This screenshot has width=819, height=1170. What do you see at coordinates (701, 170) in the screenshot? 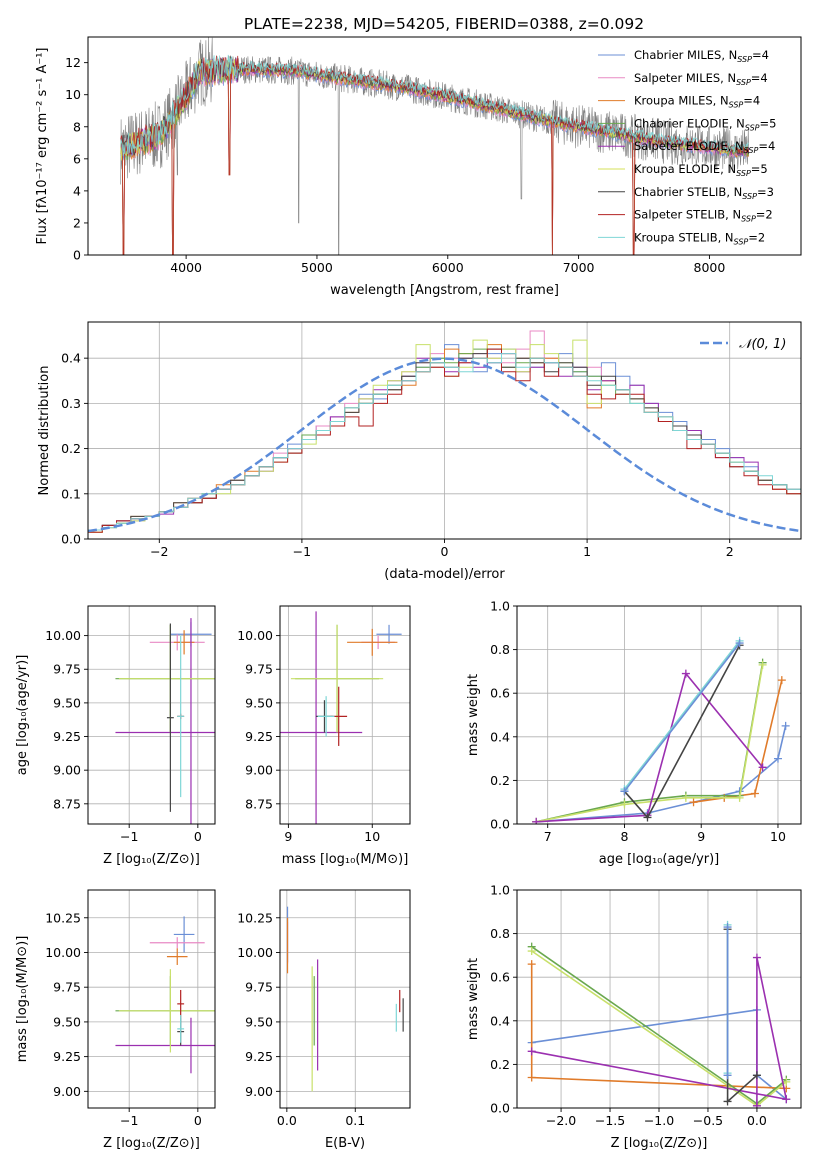
I see `legend-entry: Kroupa ELODIE, NSSP=5` at bounding box center [701, 170].